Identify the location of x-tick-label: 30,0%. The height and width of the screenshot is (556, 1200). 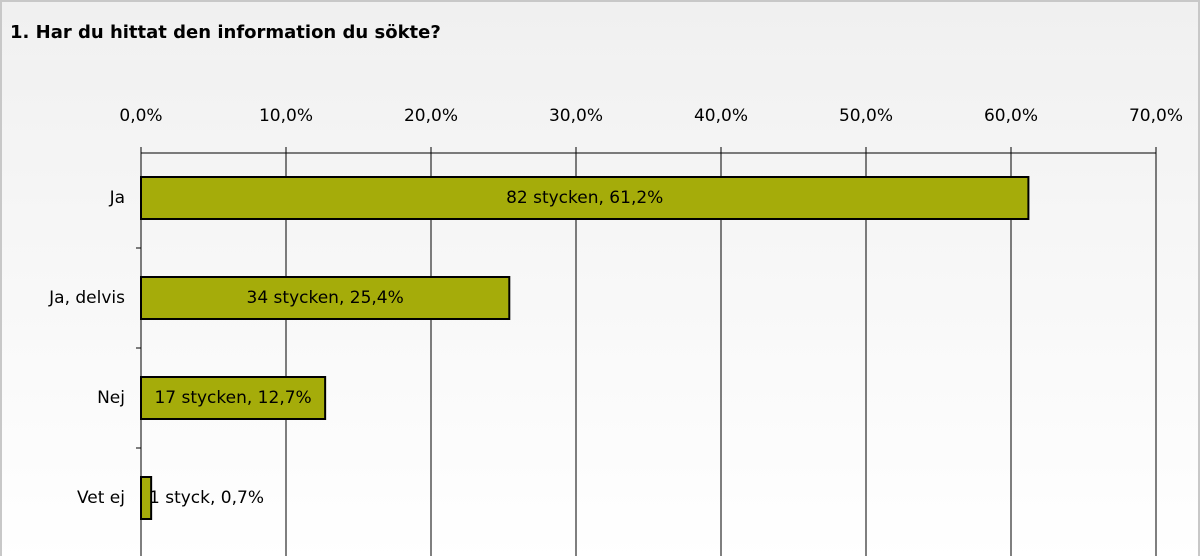
(576, 116).